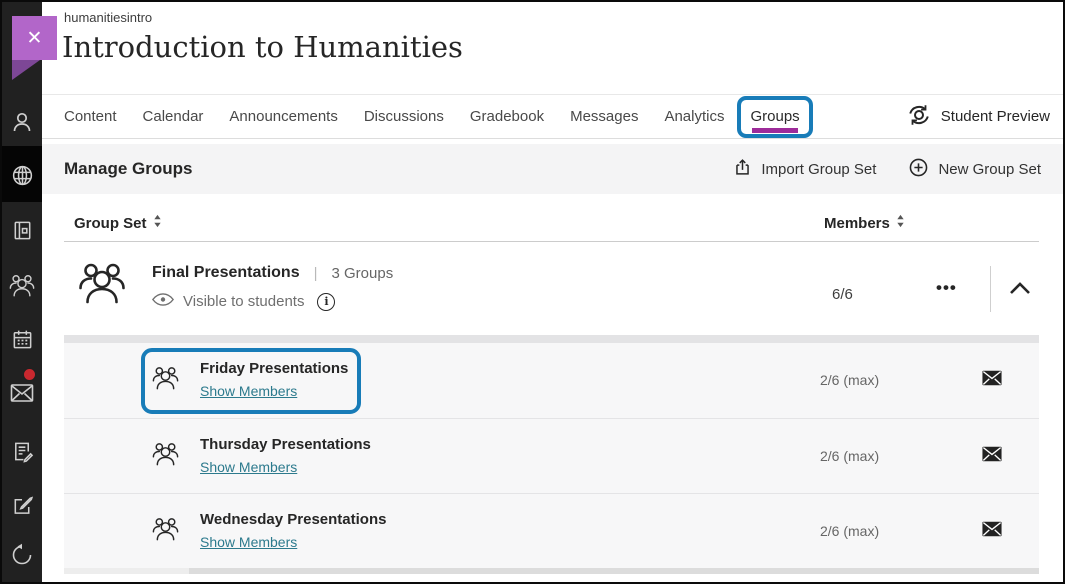 This screenshot has width=1065, height=584. What do you see at coordinates (274, 368) in the screenshot?
I see `group-name: Friday Presentations` at bounding box center [274, 368].